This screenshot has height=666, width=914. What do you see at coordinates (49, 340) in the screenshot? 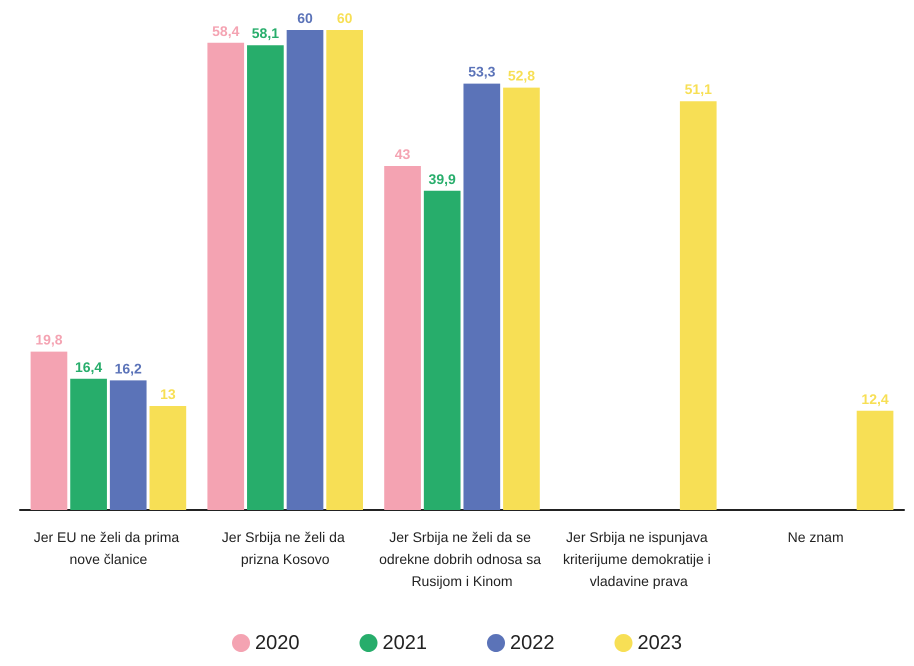
I see `data-label: 19,8` at bounding box center [49, 340].